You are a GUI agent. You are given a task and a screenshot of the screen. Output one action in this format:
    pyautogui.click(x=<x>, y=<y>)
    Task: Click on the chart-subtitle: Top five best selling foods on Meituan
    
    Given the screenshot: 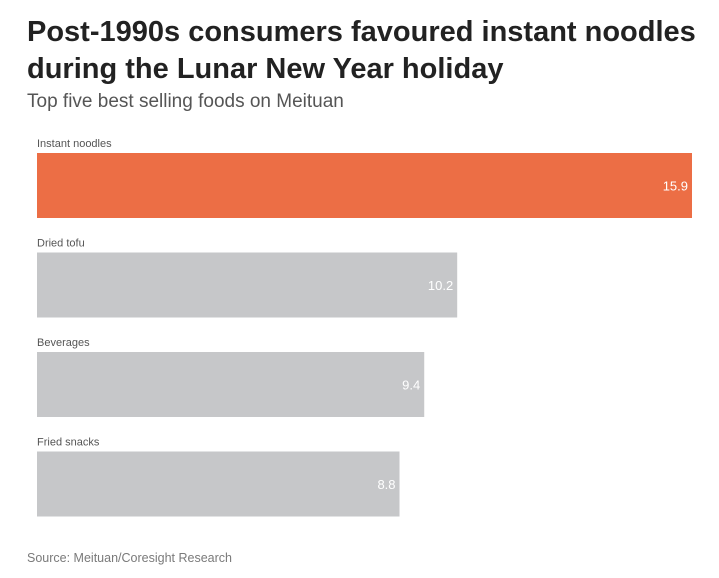 What is the action you would take?
    pyautogui.click(x=185, y=101)
    